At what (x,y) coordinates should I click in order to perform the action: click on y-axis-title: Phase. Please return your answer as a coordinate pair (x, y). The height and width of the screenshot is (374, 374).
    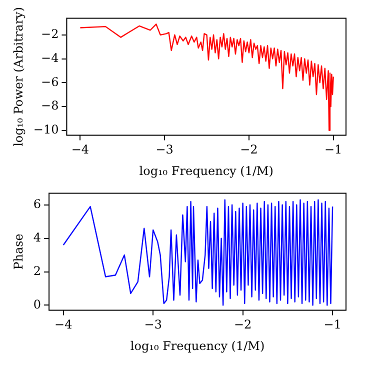
    Looking at the image, I should click on (18, 252).